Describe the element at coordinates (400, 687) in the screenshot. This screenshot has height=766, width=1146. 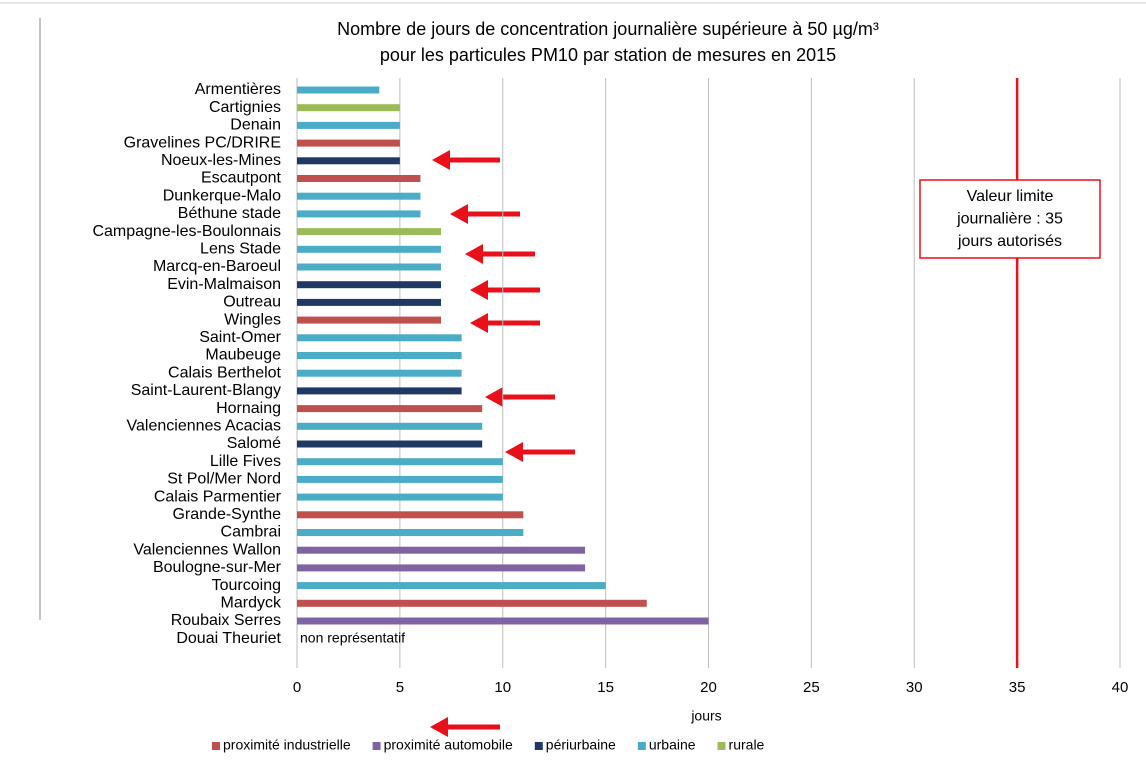
I see `x-tick-label: 5` at that location.